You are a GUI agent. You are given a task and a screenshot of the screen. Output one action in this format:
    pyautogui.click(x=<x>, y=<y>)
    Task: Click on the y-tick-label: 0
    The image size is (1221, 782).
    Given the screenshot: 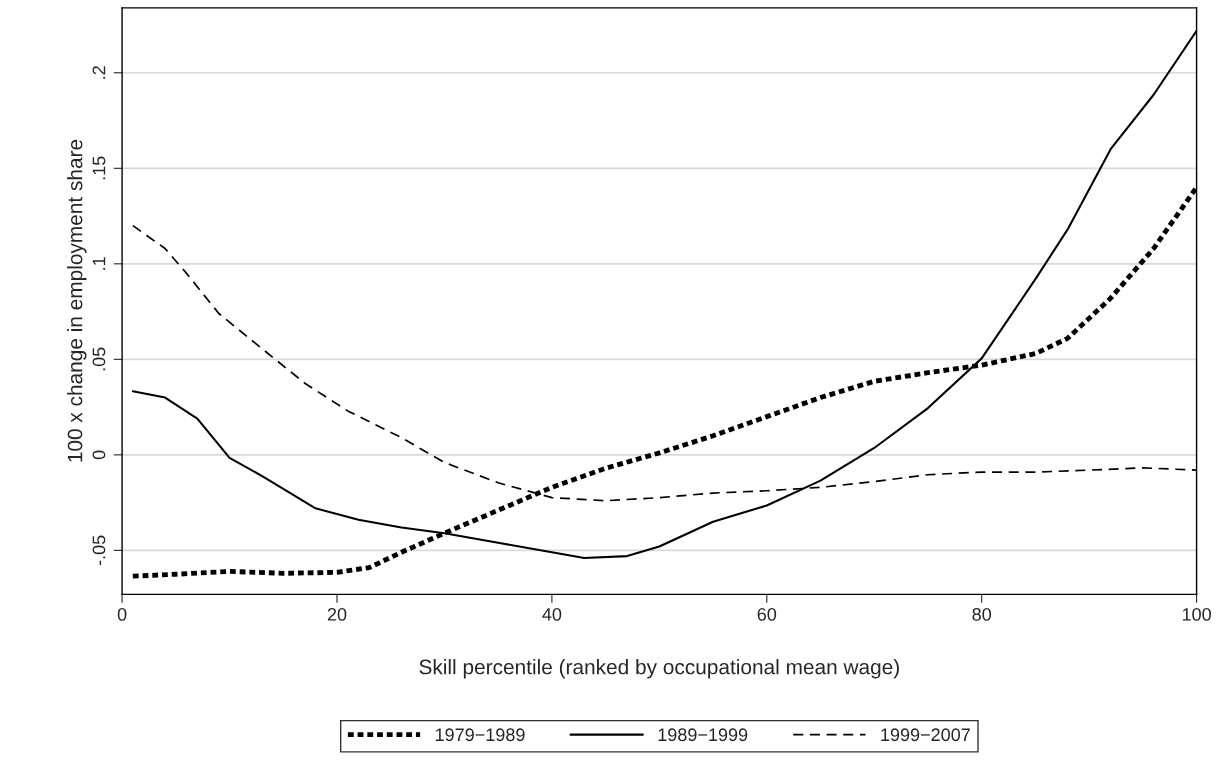 What is the action you would take?
    pyautogui.click(x=99, y=455)
    